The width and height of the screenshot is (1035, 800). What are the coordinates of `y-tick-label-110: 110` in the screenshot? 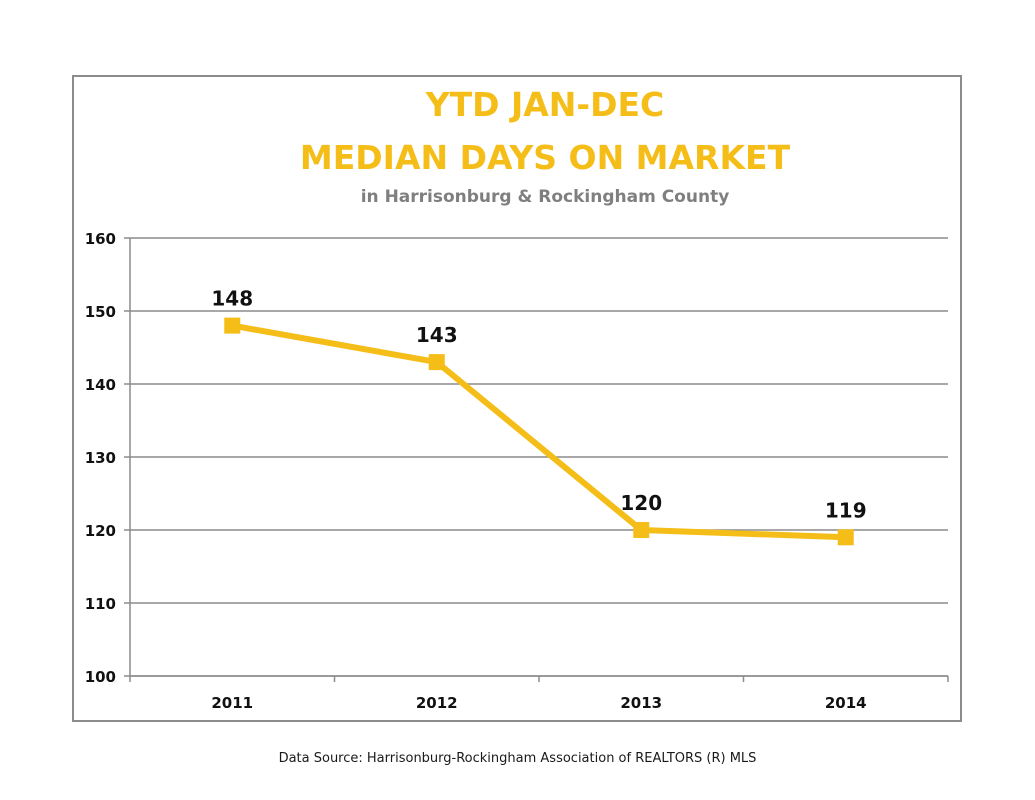 It's located at (100, 604).